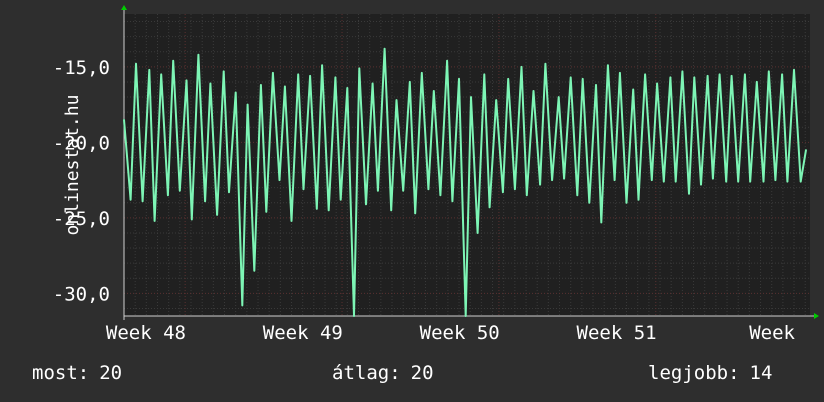  Describe the element at coordinates (81, 68) in the screenshot. I see `y-tick-label: -15,0` at that location.